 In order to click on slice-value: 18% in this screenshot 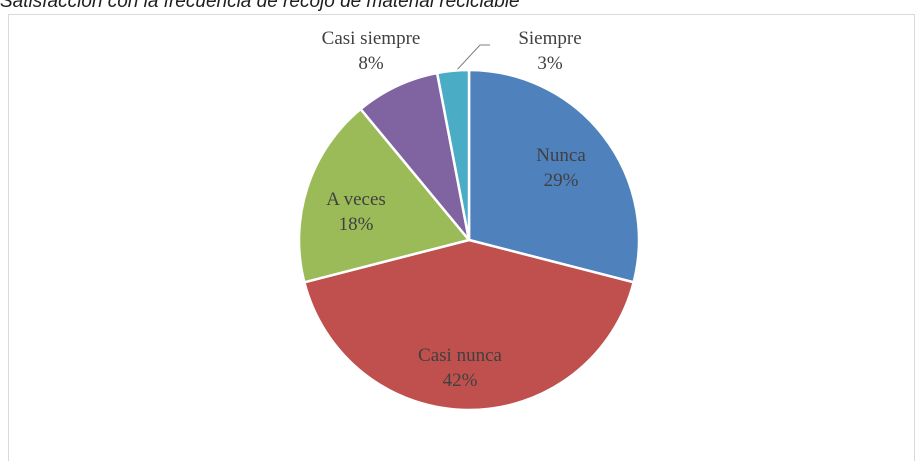, I will do `click(356, 224)`.